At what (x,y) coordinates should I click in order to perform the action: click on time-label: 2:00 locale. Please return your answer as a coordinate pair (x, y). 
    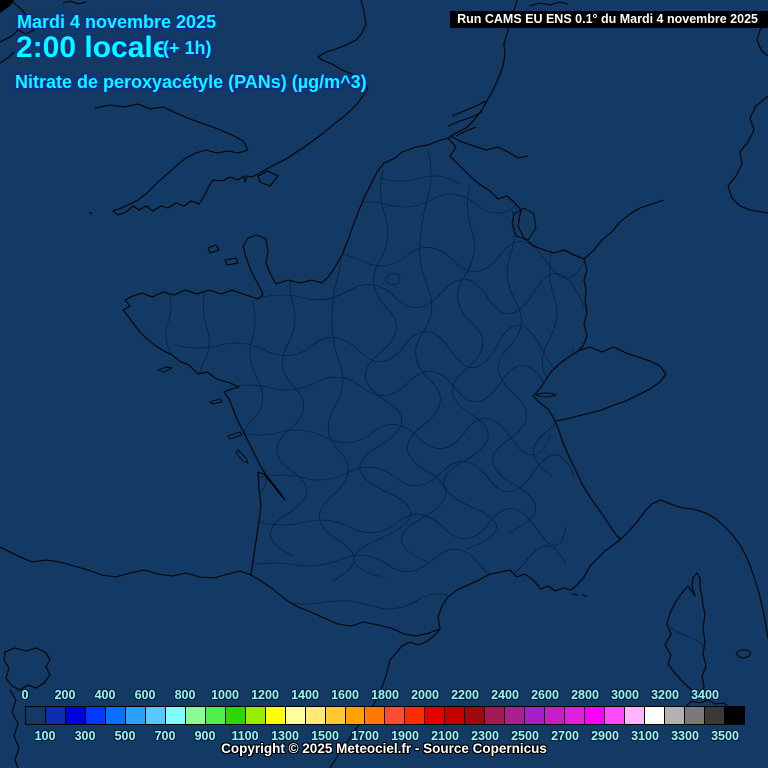
    Looking at the image, I should click on (93, 47).